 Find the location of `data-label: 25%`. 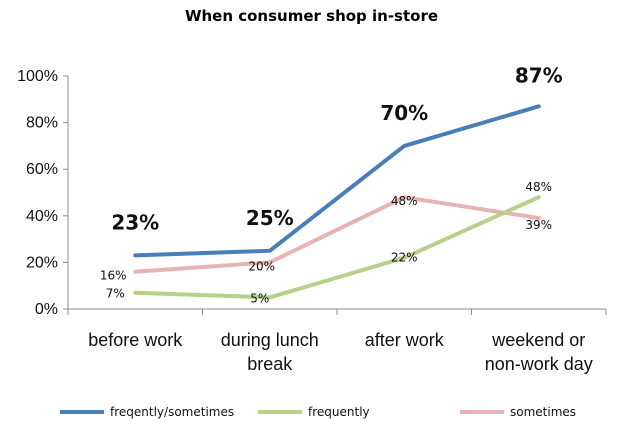

data-label: 25% is located at coordinates (270, 218).